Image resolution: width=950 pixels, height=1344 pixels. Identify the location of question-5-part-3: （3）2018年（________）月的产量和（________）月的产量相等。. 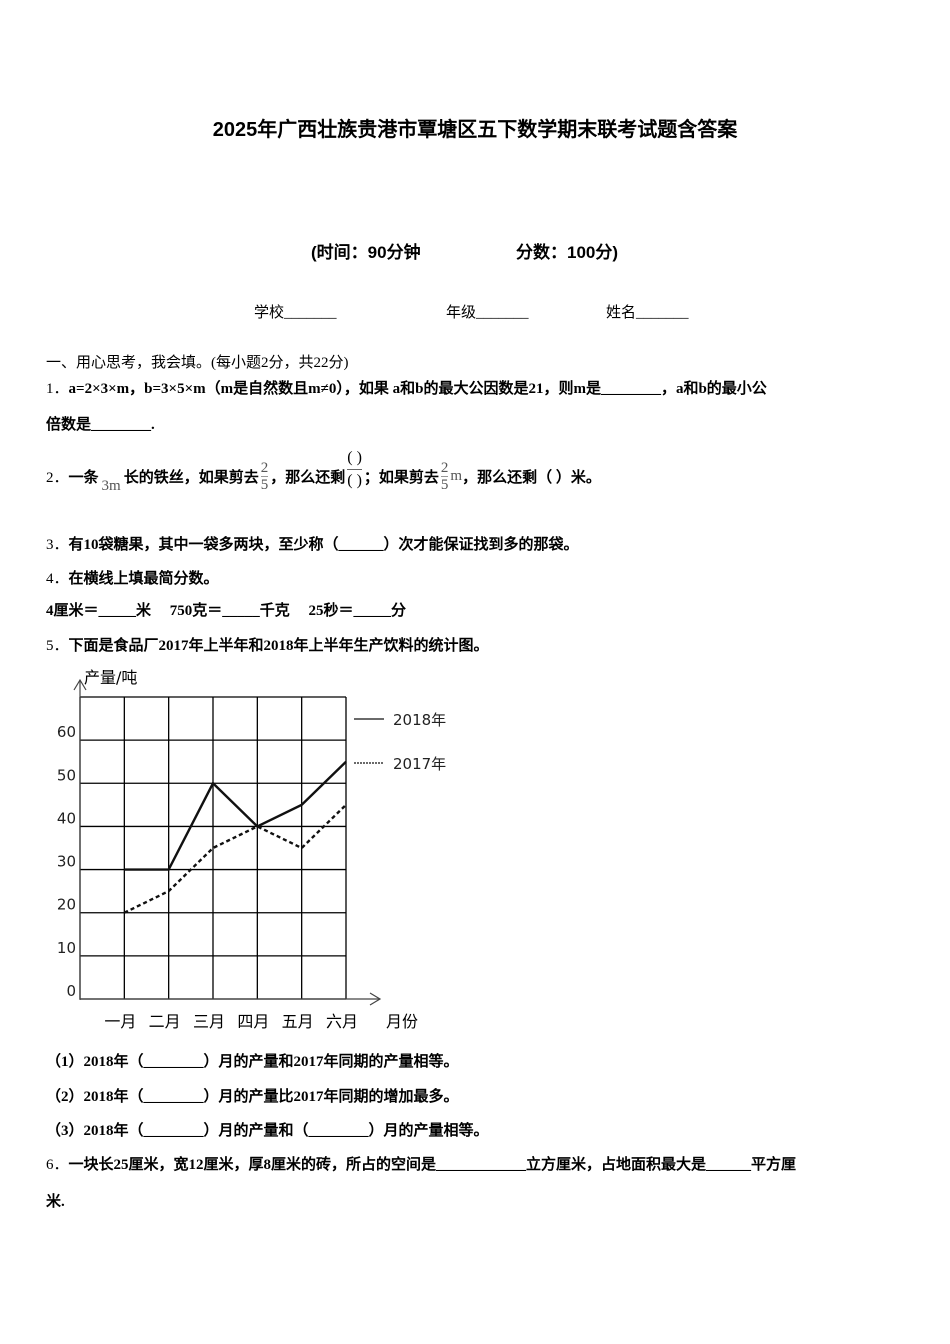
(267, 1131).